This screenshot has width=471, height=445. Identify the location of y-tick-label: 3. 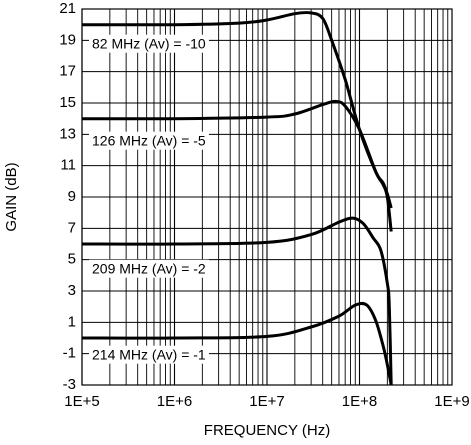
(72, 290).